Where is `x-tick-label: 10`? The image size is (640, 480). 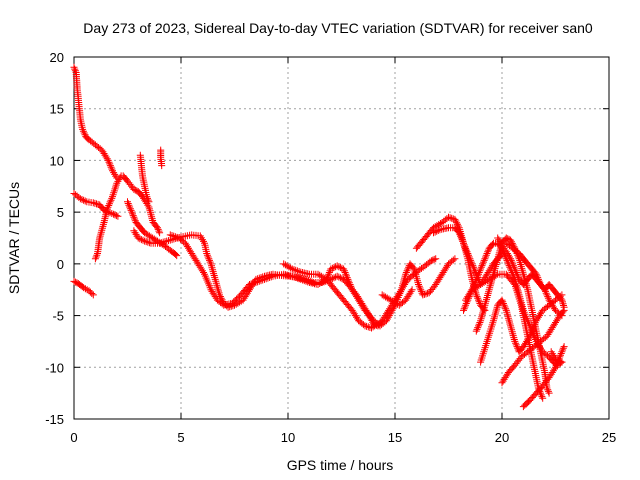
x-tick-label: 10 is located at coordinates (288, 437).